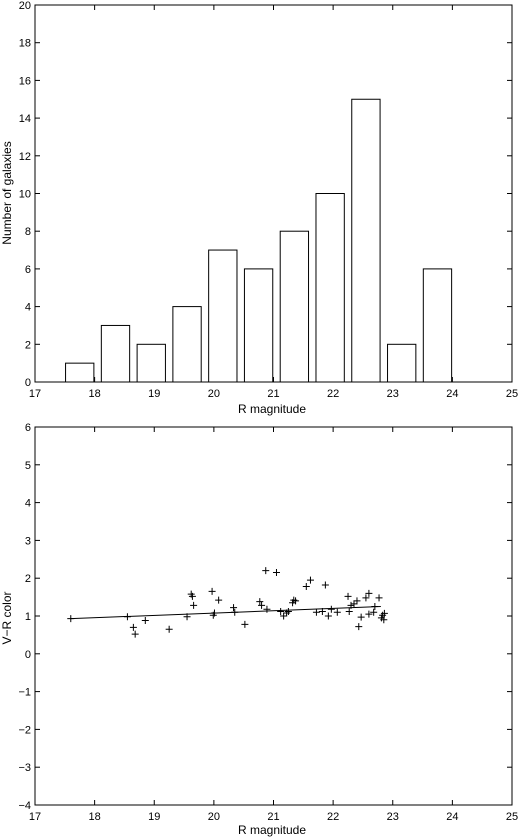 The image size is (519, 837). Describe the element at coordinates (24, 806) in the screenshot. I see `scatter-y-tick-label: −4` at that location.